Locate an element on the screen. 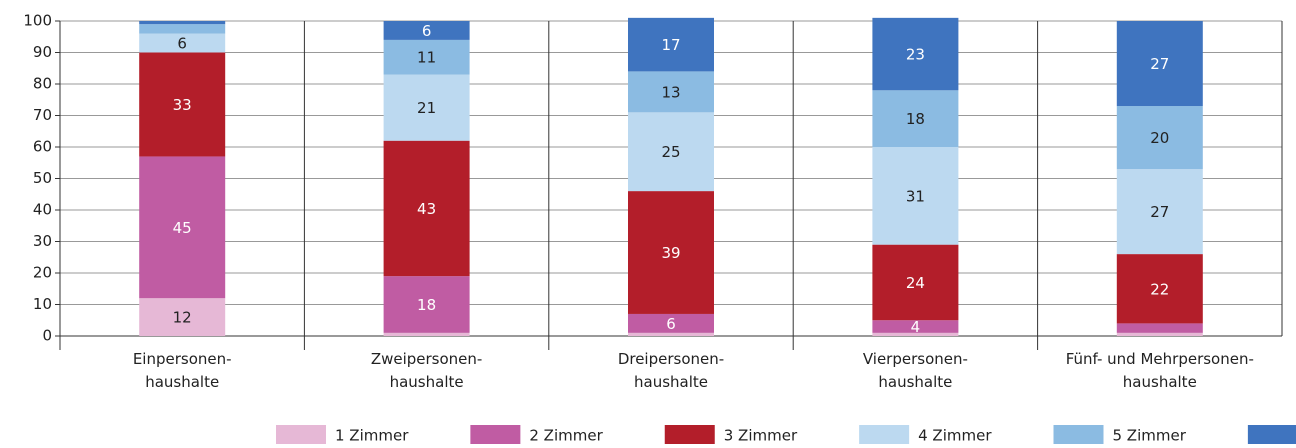 Image resolution: width=1296 pixels, height=448 pixels. x-tick-label: Zweipersonen-haushalte is located at coordinates (427, 370).